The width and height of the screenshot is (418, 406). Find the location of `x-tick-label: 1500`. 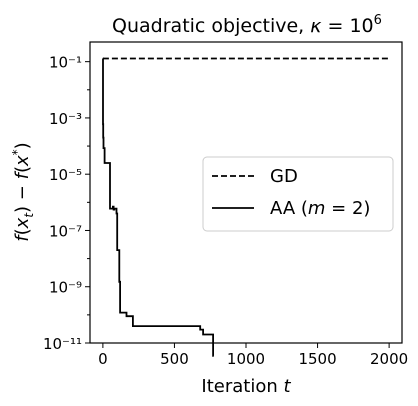

x-tick-label: 1500 is located at coordinates (317, 359).